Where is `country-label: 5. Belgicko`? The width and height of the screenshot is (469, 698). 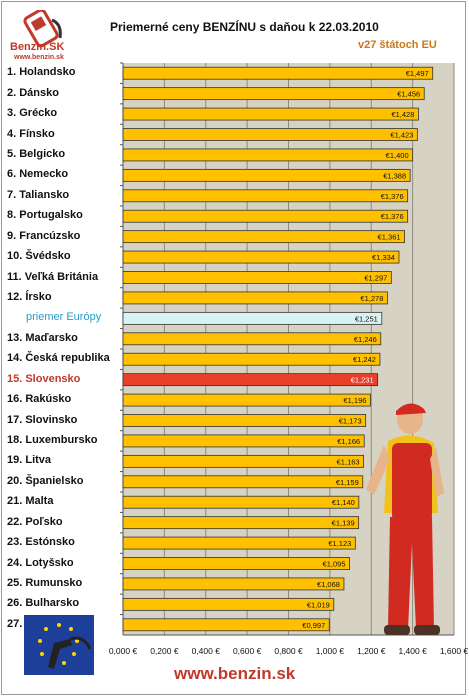
country-label: 5. Belgicko is located at coordinates (36, 153).